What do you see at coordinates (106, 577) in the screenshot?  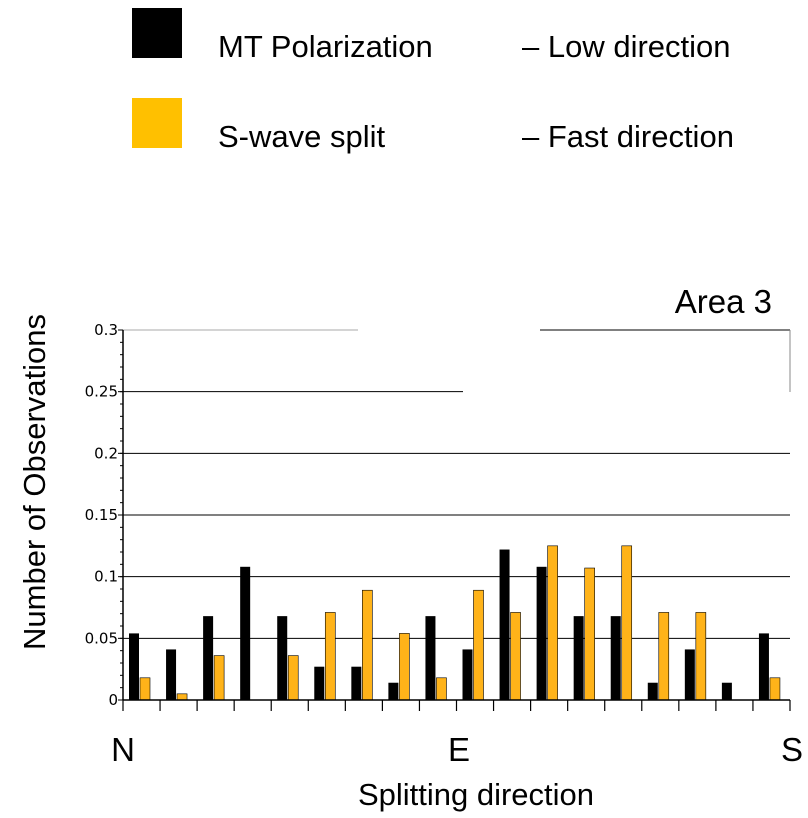 I see `y-tick-label: 0.1` at bounding box center [106, 577].